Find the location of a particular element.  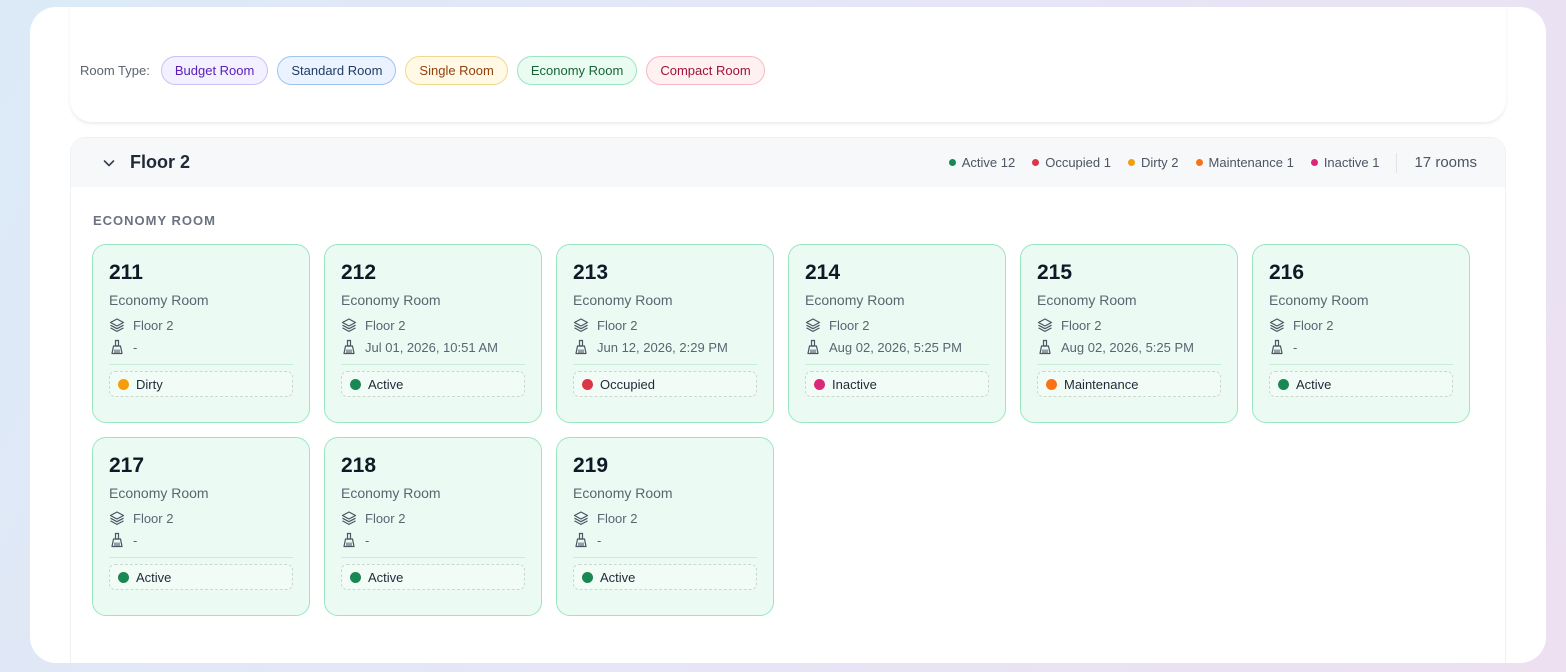

stat-label: Maintenance 1 is located at coordinates (1251, 162).